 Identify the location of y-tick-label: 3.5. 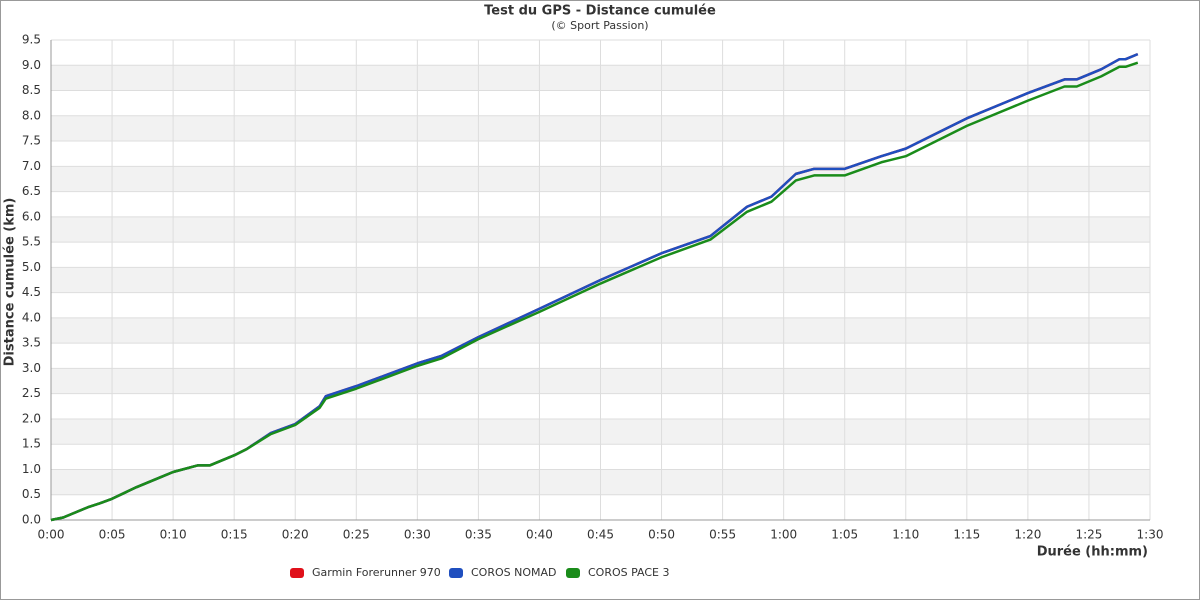
(31, 343).